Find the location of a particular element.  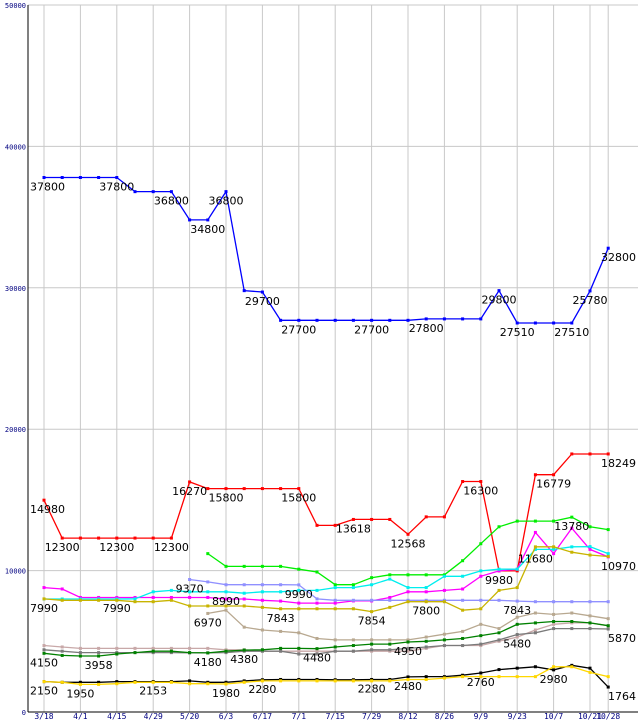

data-label: 2153 is located at coordinates (153, 691).